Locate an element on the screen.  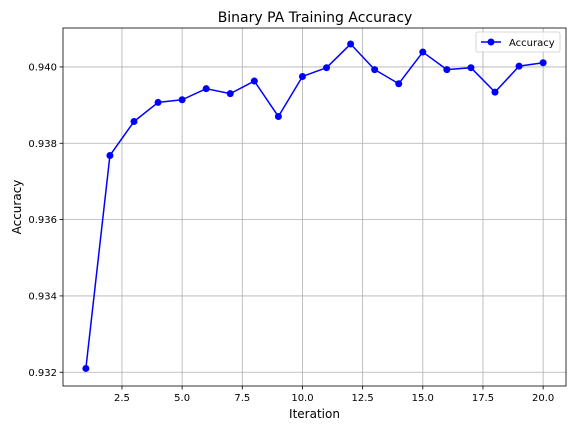
x-tick-label: 17.5 is located at coordinates (483, 398).